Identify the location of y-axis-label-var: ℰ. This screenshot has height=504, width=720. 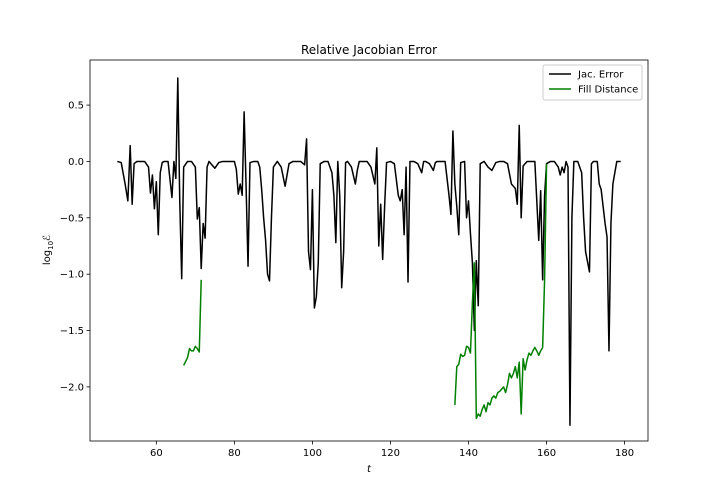
(47, 238).